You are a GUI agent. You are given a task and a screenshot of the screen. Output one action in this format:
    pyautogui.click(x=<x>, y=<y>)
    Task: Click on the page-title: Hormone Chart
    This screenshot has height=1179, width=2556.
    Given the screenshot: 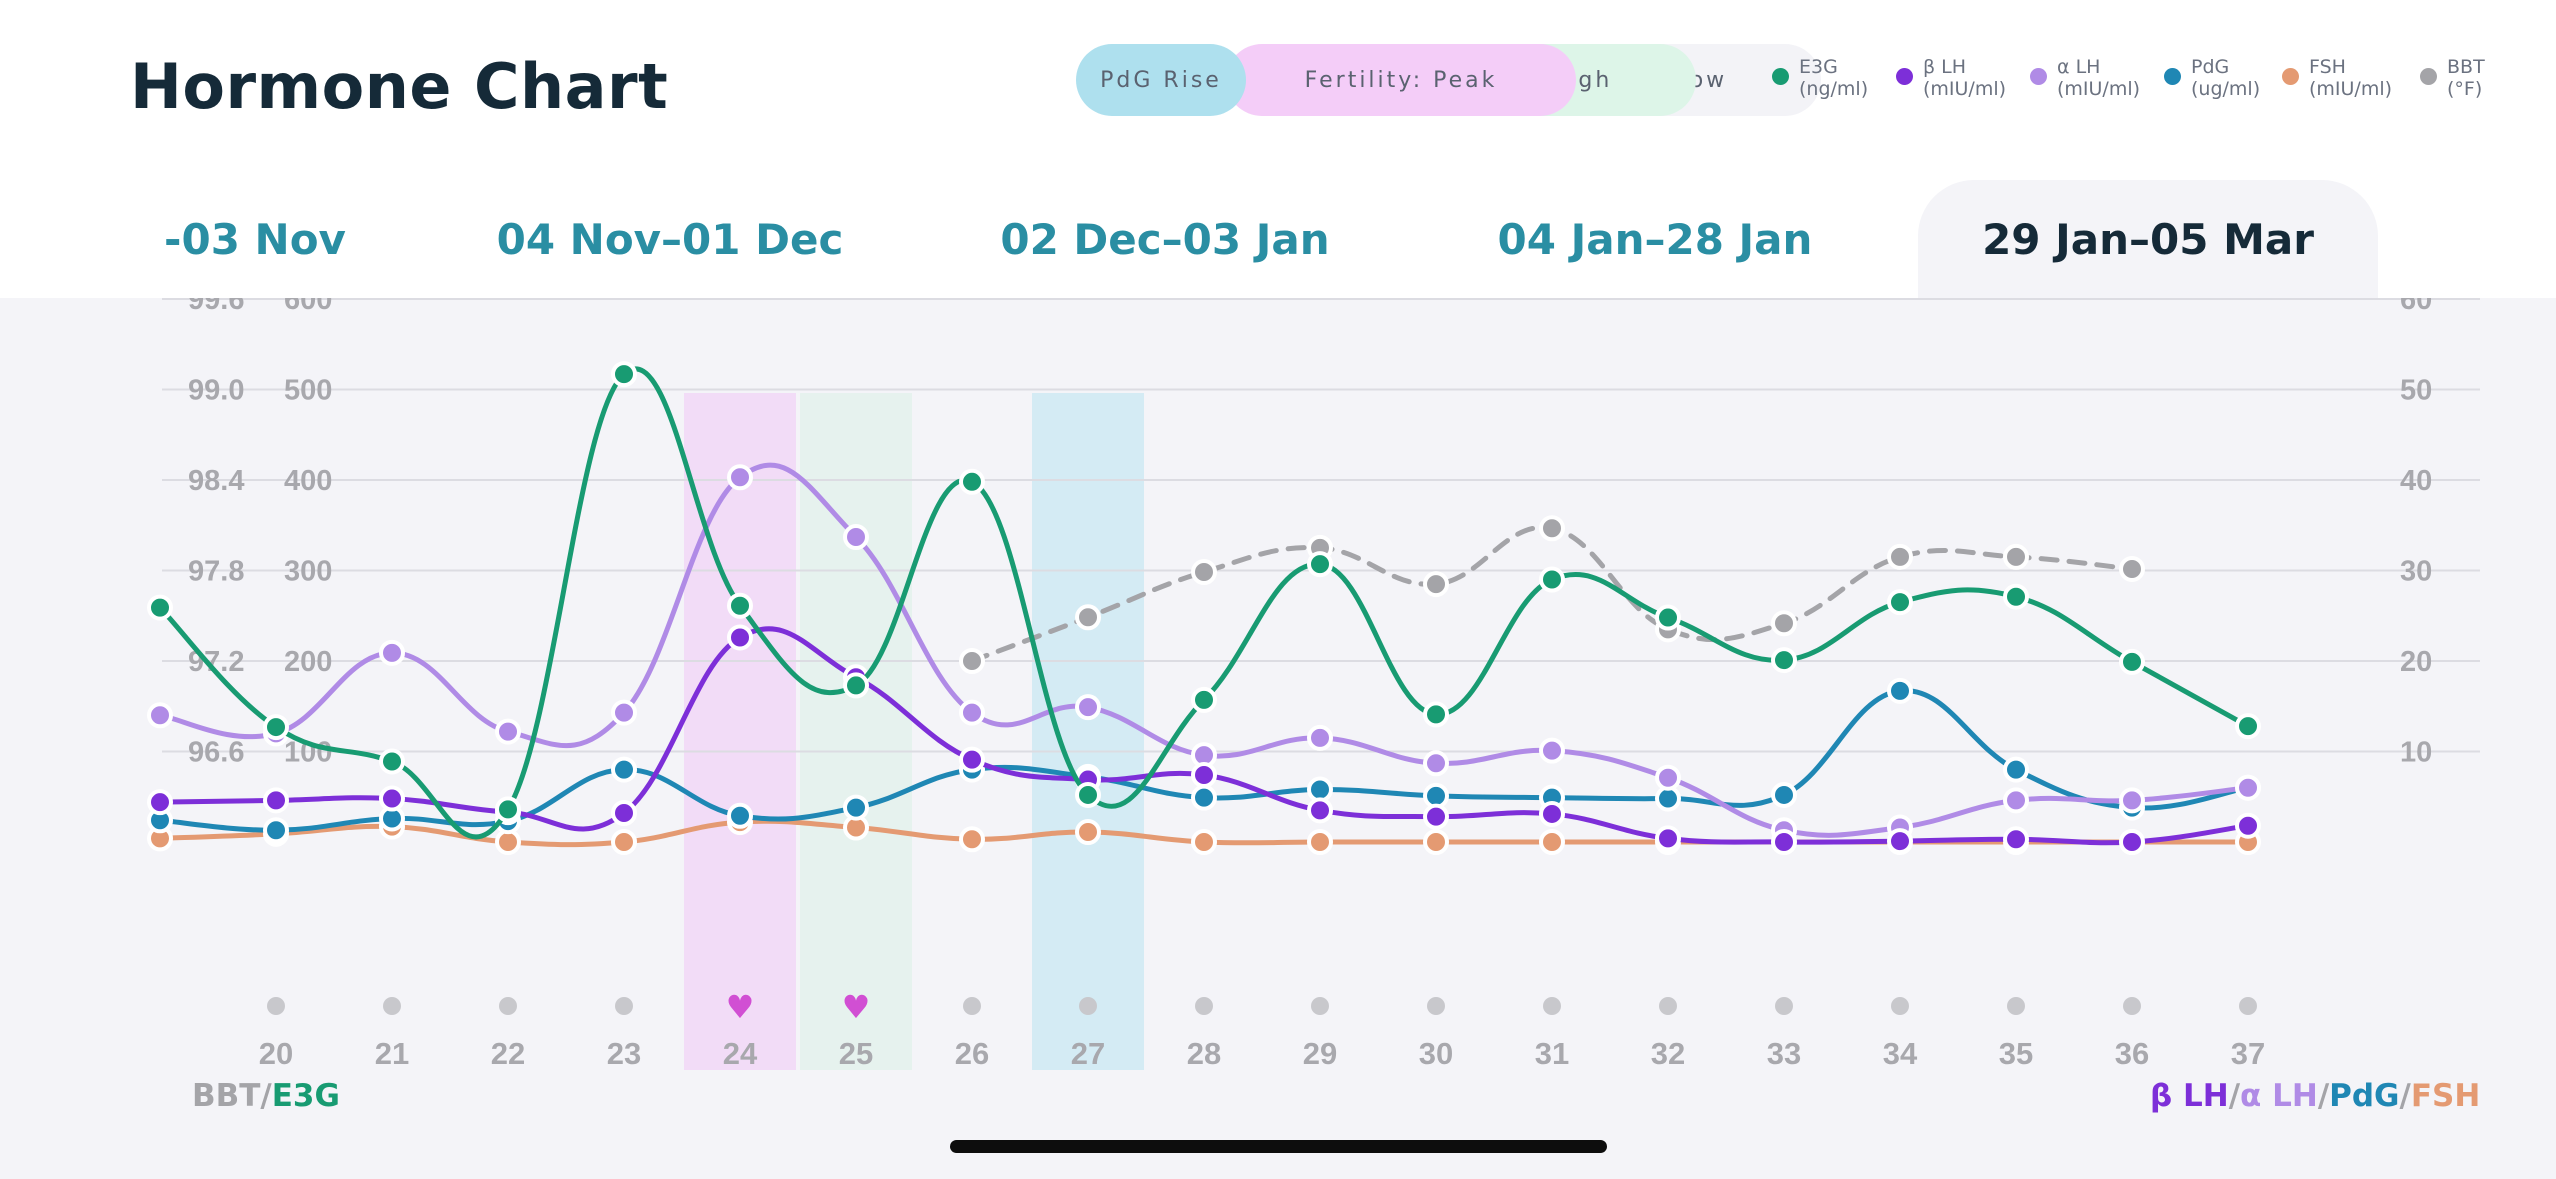 What is the action you would take?
    pyautogui.click(x=399, y=86)
    